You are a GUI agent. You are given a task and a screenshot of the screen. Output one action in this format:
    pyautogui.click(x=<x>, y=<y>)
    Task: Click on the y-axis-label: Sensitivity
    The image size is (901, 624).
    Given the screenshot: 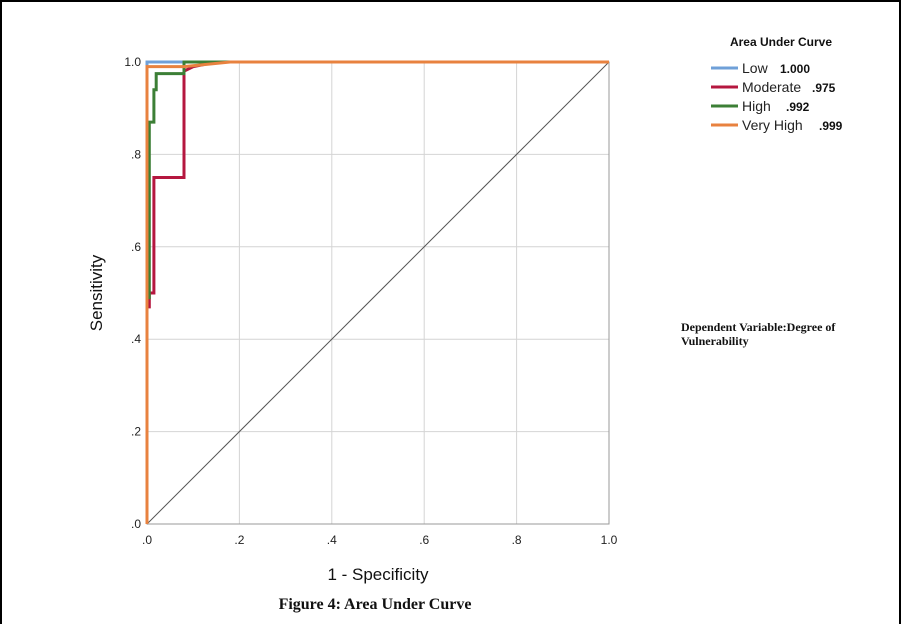 What is the action you would take?
    pyautogui.click(x=96, y=292)
    